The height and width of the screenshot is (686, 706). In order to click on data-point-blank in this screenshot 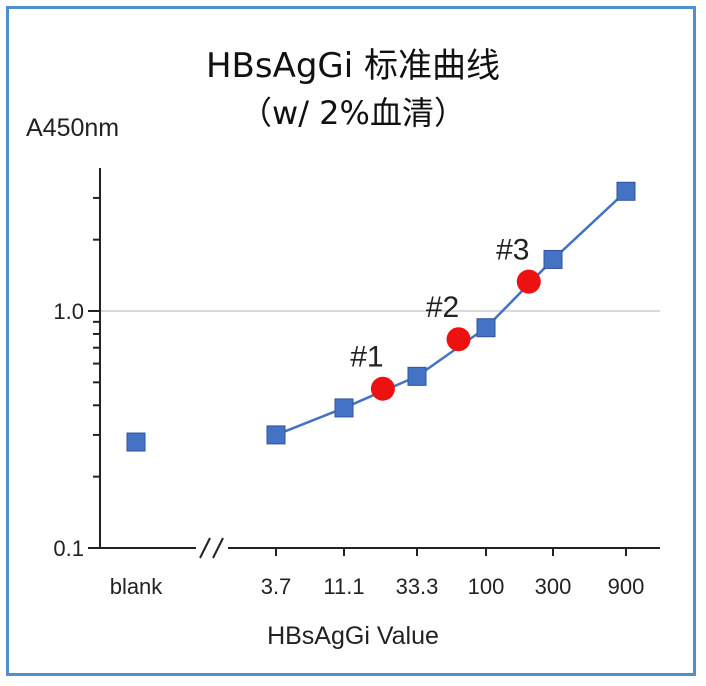, I will do `click(136, 442)`.